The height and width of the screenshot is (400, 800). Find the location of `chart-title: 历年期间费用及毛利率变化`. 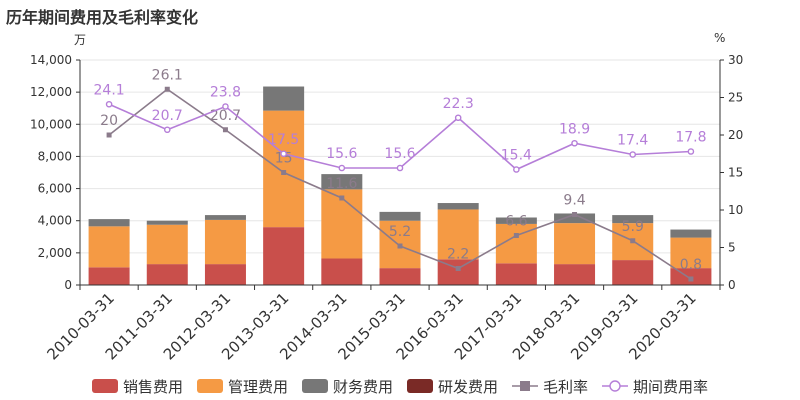

chart-title: 历年期间费用及毛利率变化 is located at coordinates (102, 17).